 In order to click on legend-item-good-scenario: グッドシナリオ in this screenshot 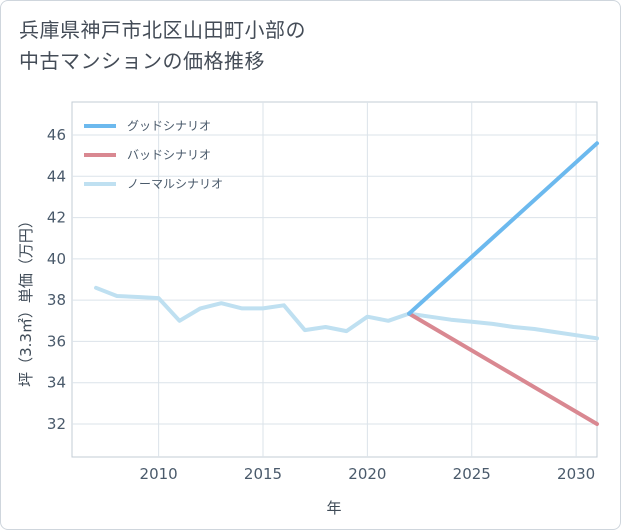, I will do `click(147, 126)`.